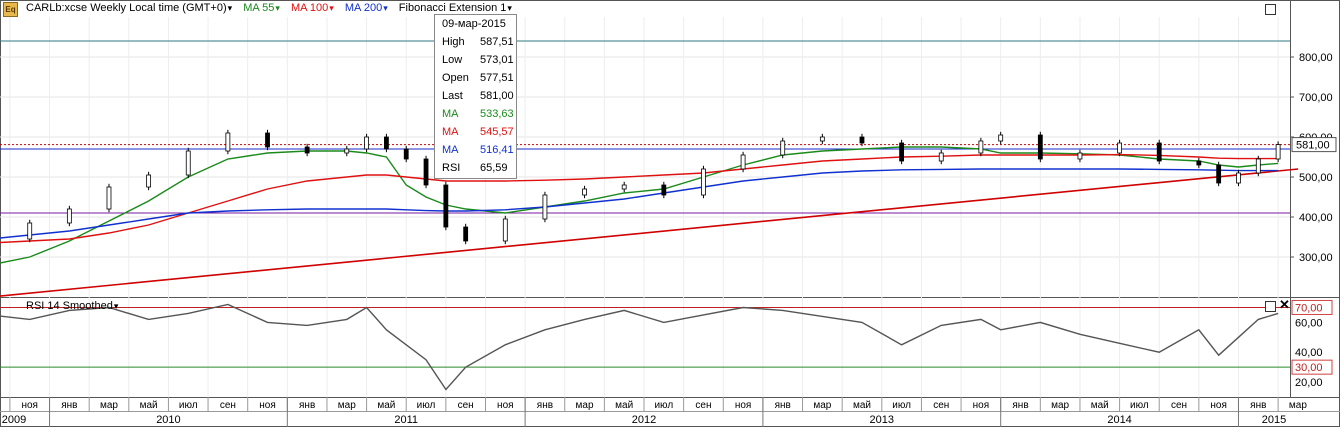  What do you see at coordinates (129, 8) in the screenshot?
I see `symbol-dropdown: CARLb:xcse Weekly Local time (GMT+0)` at bounding box center [129, 8].